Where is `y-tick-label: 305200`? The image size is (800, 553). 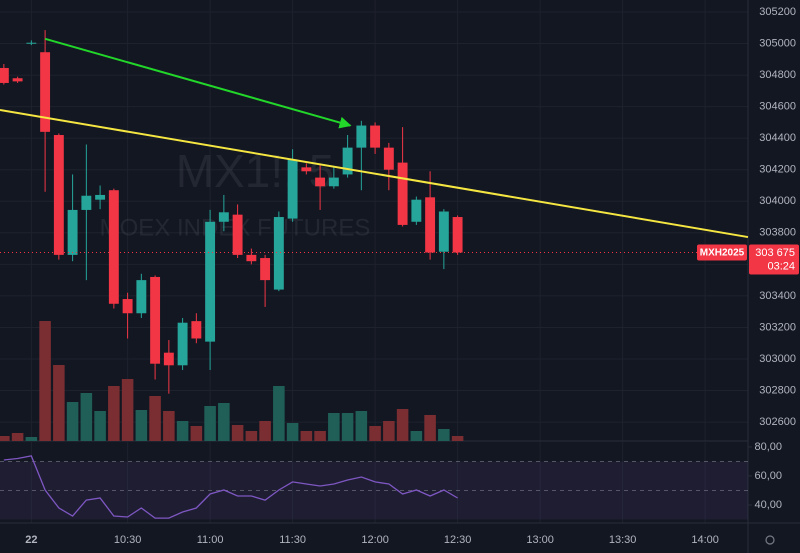 y-tick-label: 305200 is located at coordinates (777, 12).